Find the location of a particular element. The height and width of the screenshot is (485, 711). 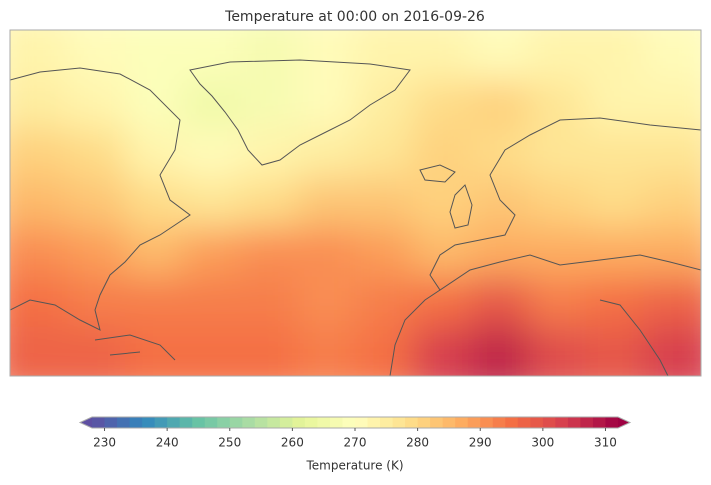

colorbar-tick-label: 240 is located at coordinates (167, 443).